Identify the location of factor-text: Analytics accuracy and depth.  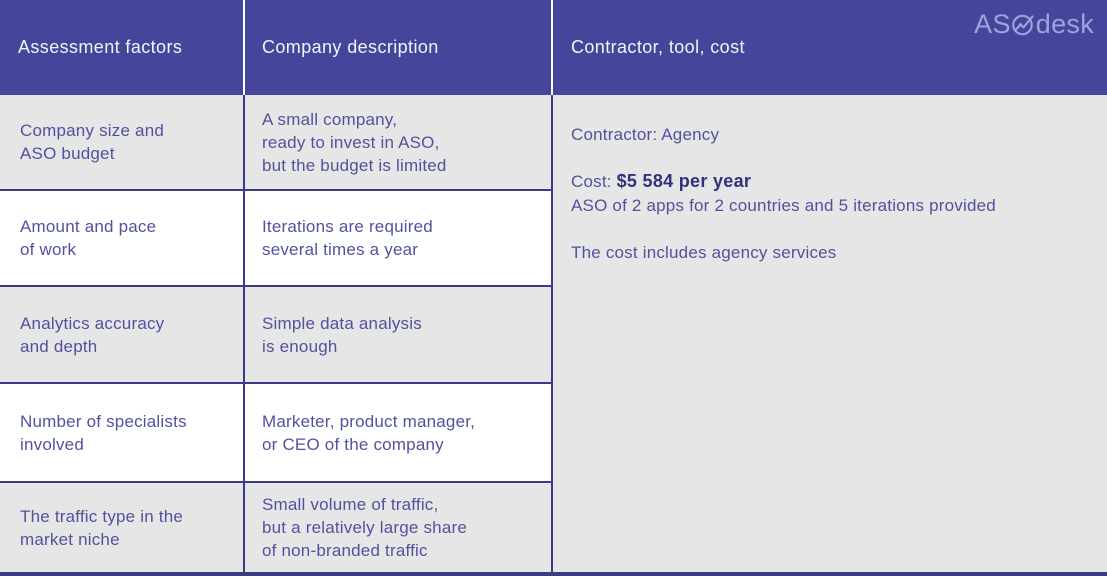
(92, 334).